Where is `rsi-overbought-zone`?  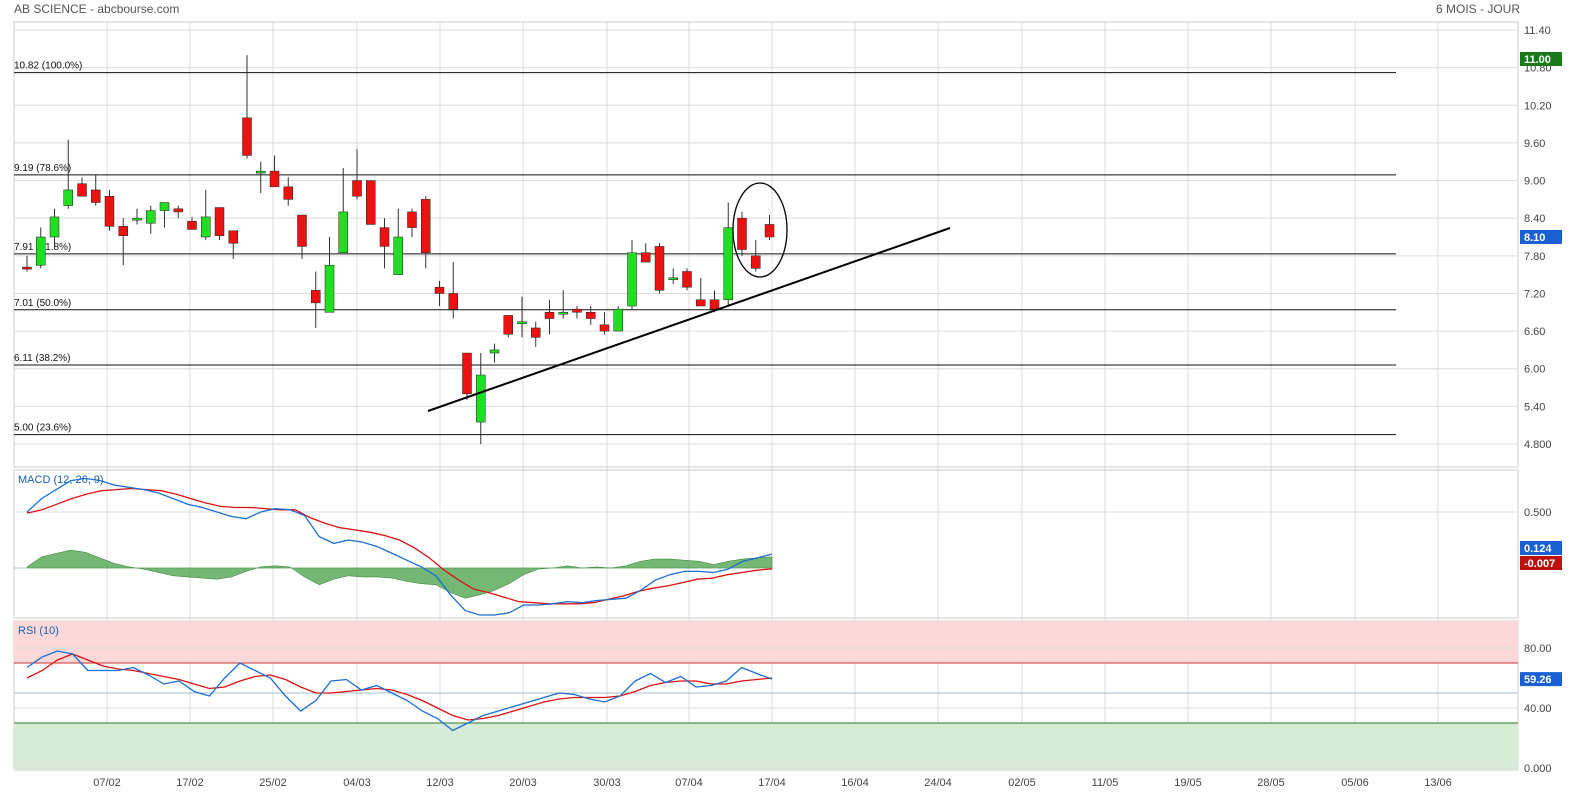 rsi-overbought-zone is located at coordinates (766, 642).